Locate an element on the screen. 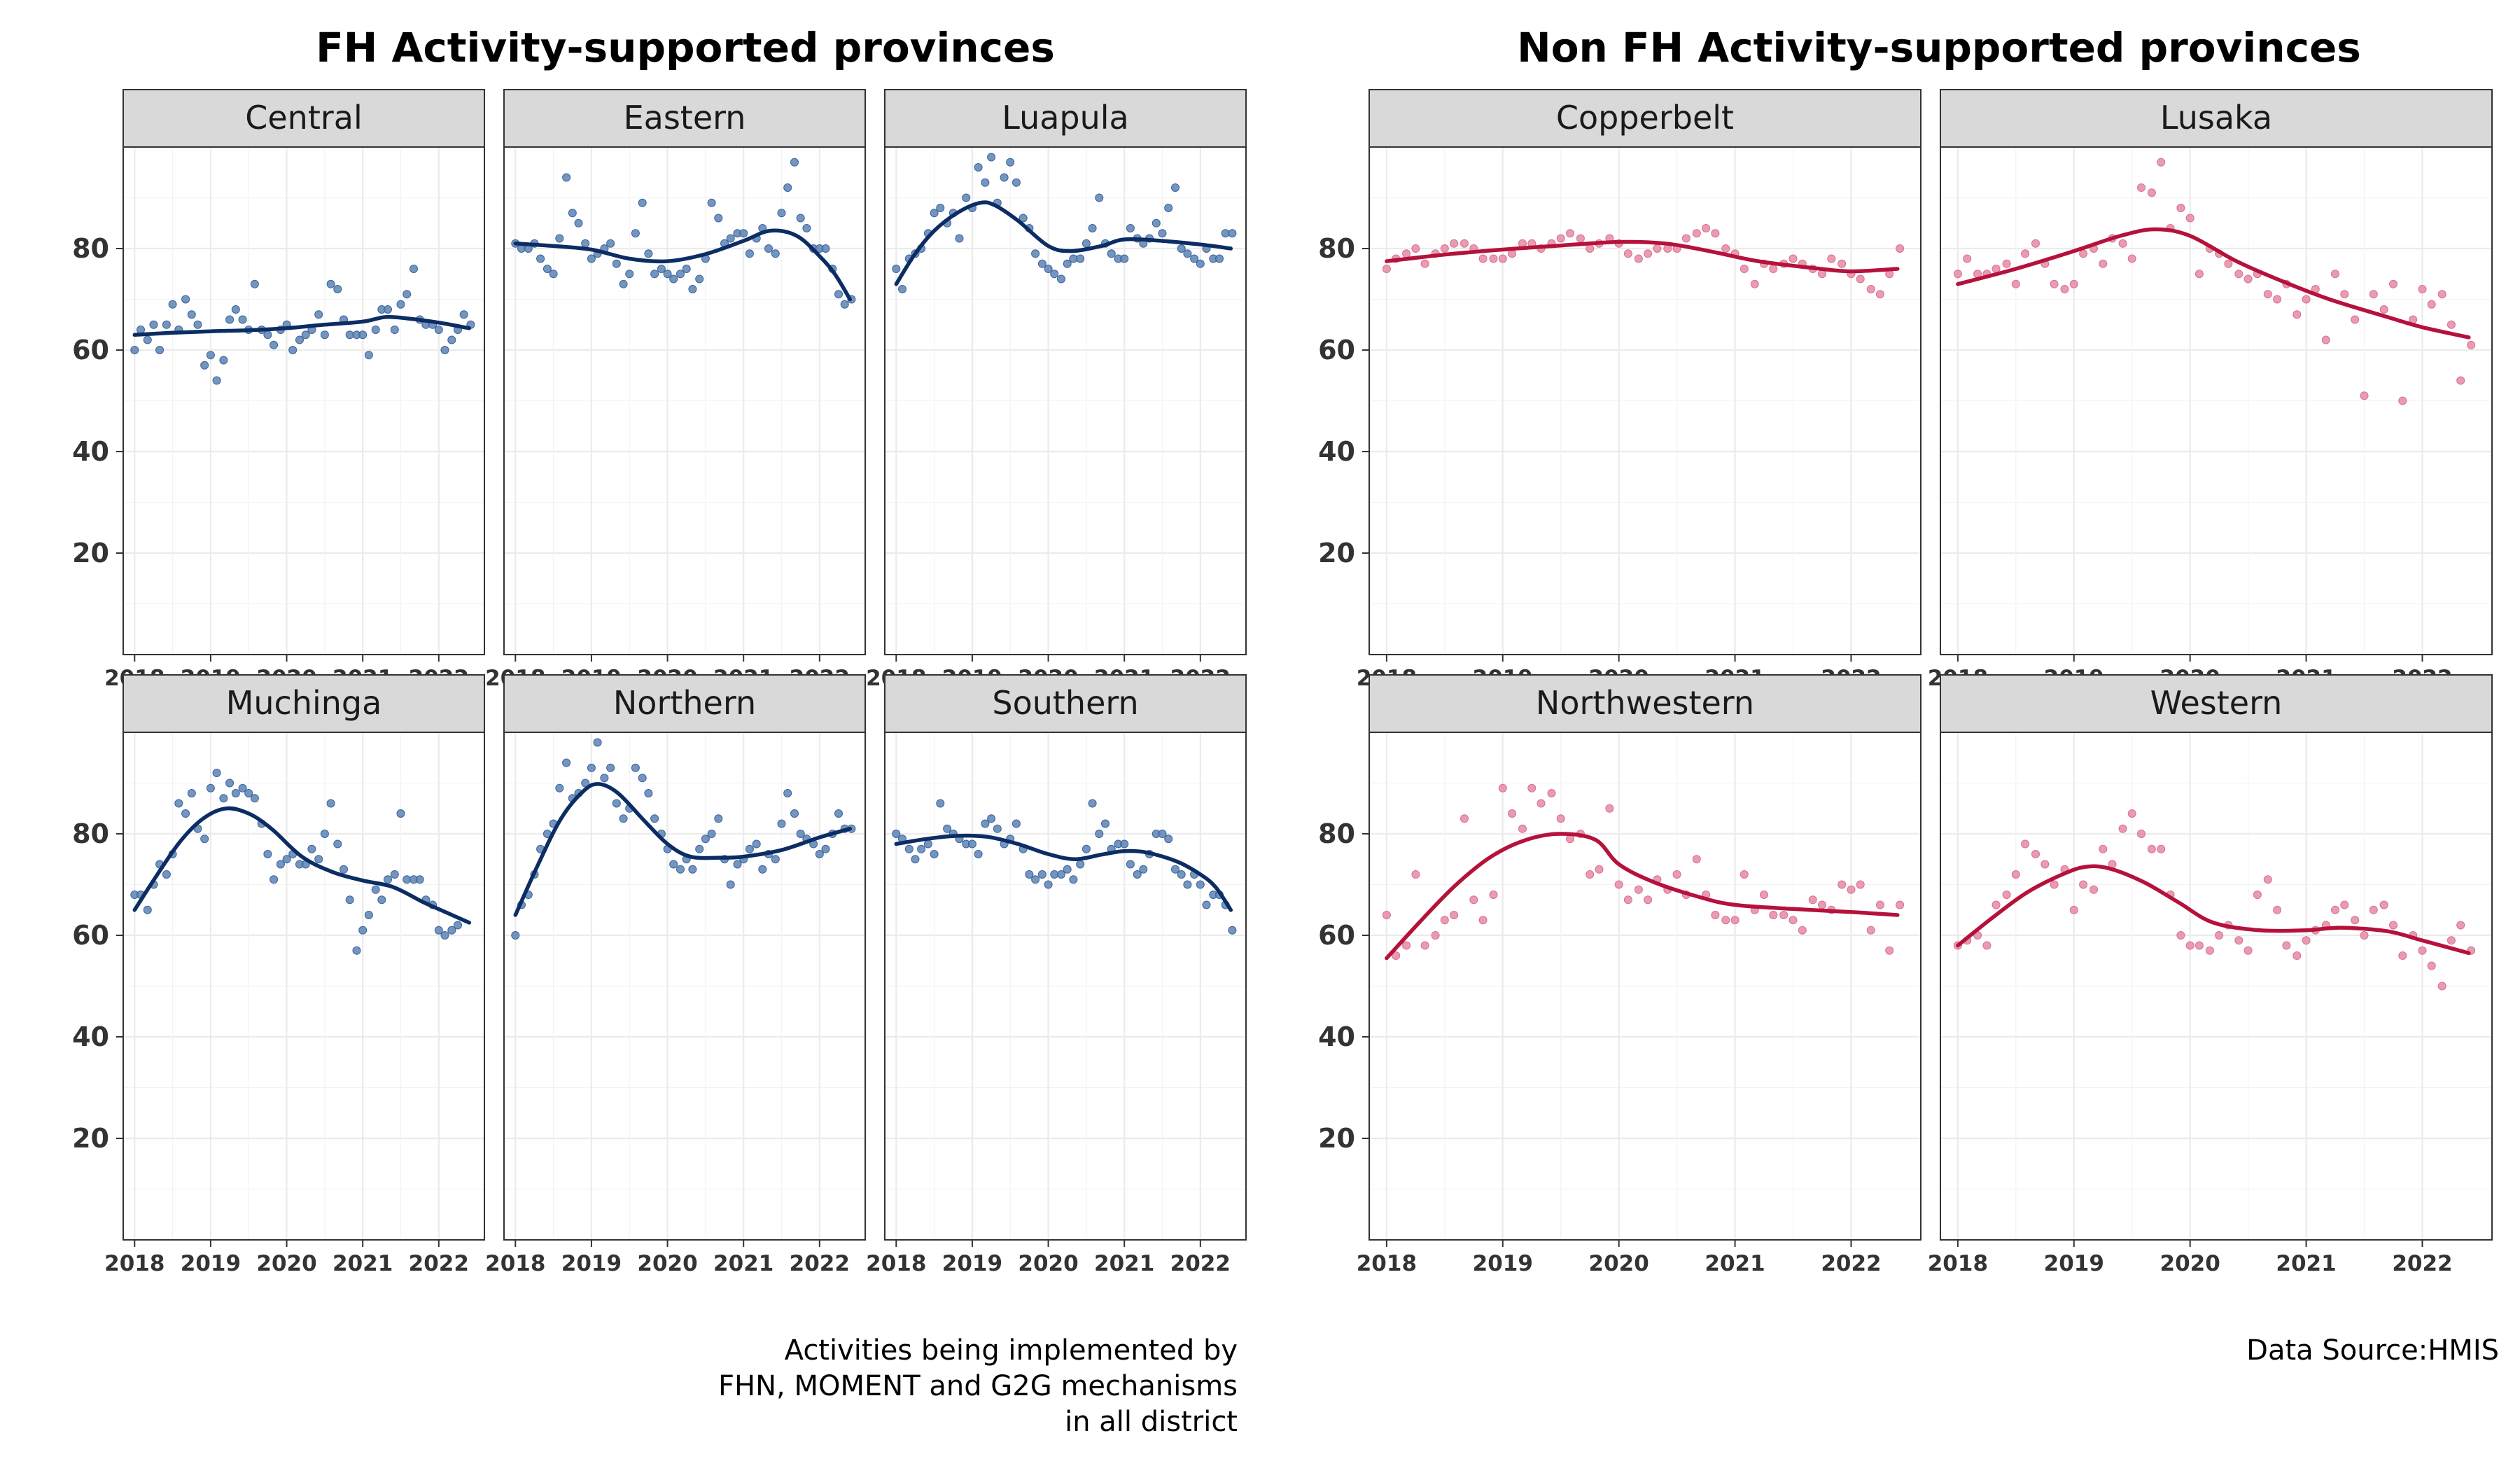 The width and height of the screenshot is (2520, 1473). left-group-title: FH Activity-supported provinces is located at coordinates (685, 47).